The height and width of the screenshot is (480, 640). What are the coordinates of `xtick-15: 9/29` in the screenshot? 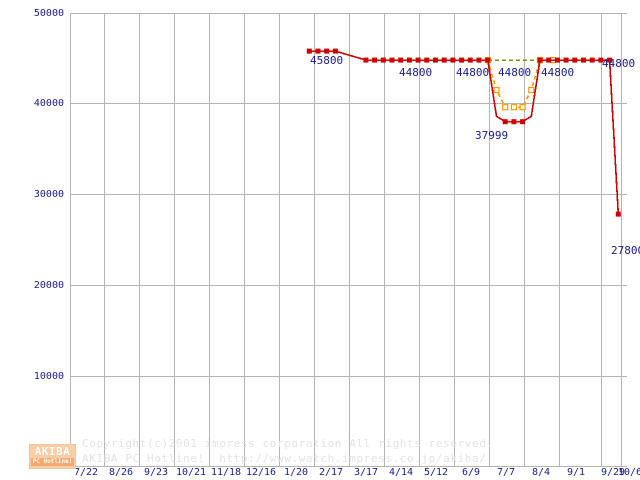 It's located at (613, 472).